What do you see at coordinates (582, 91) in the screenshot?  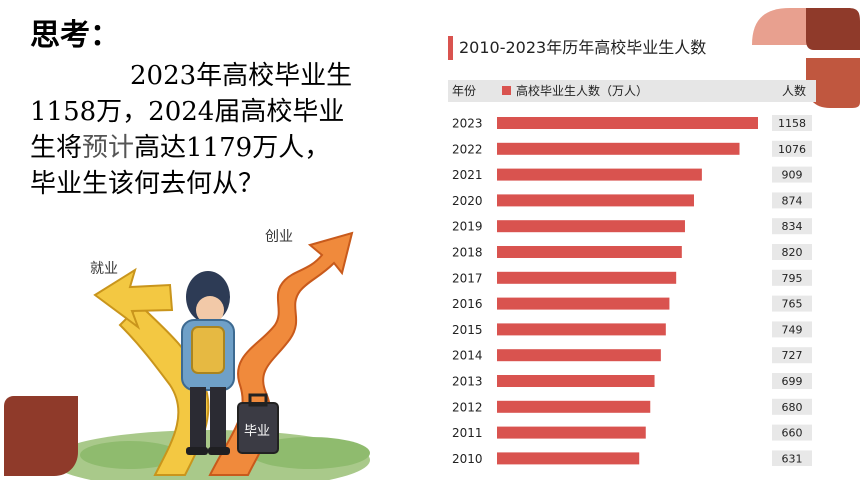 I see `legend-label: 高校毕业生人数（万人）` at bounding box center [582, 91].